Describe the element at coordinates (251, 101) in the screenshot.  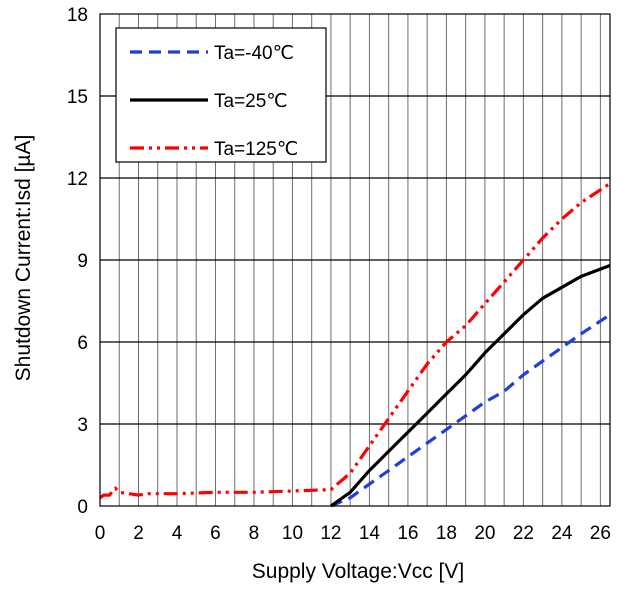
I see `legend-label: Ta=25℃` at that location.